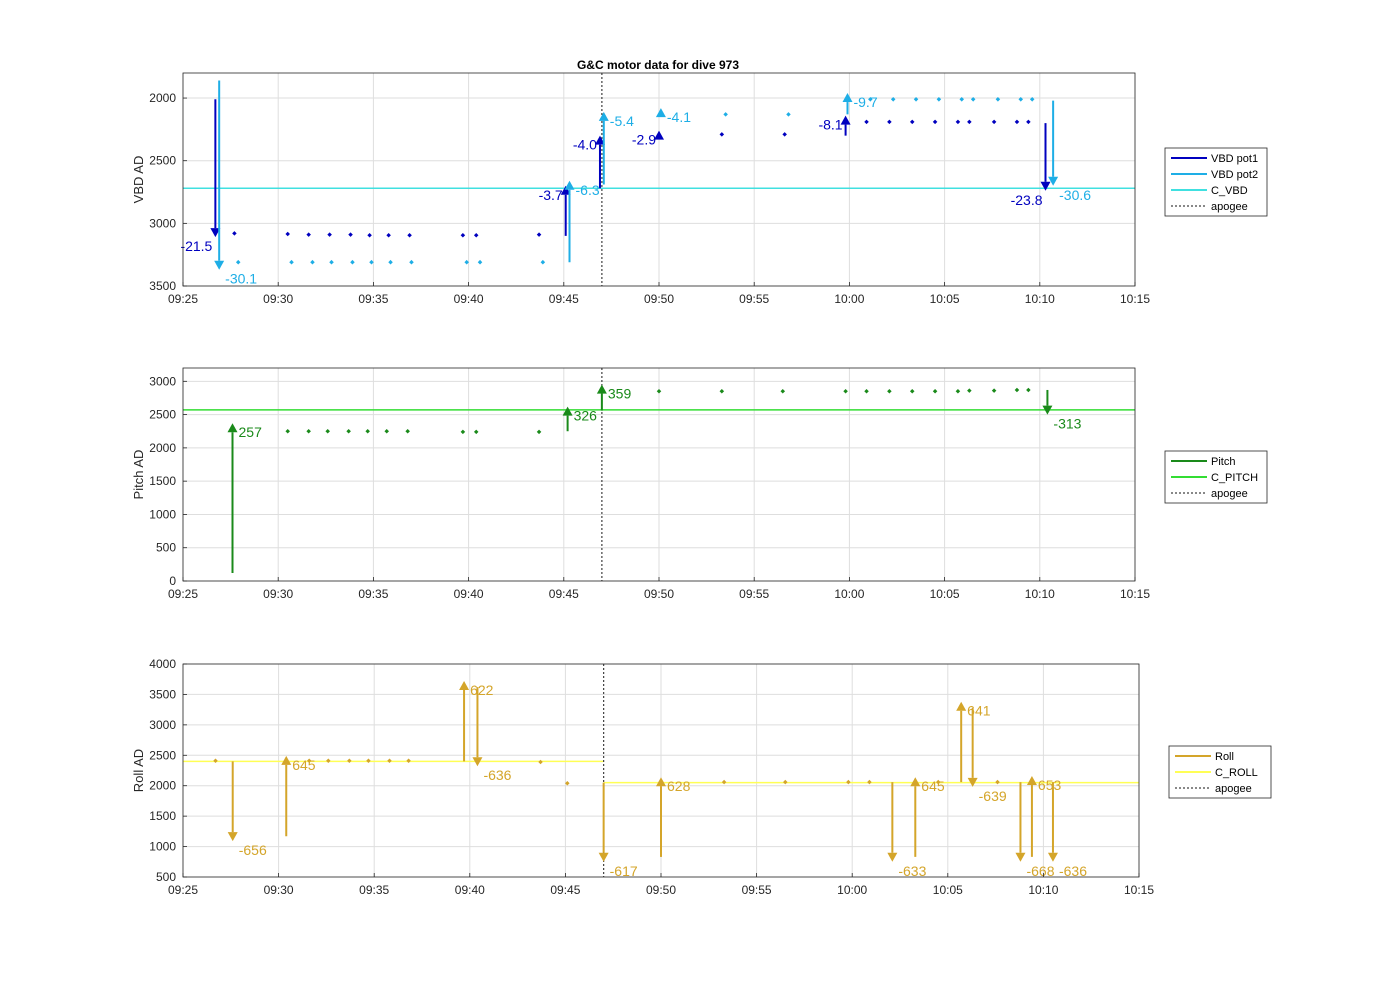 The width and height of the screenshot is (1400, 986). Describe the element at coordinates (162, 847) in the screenshot. I see `y-tick-label: 1000` at that location.